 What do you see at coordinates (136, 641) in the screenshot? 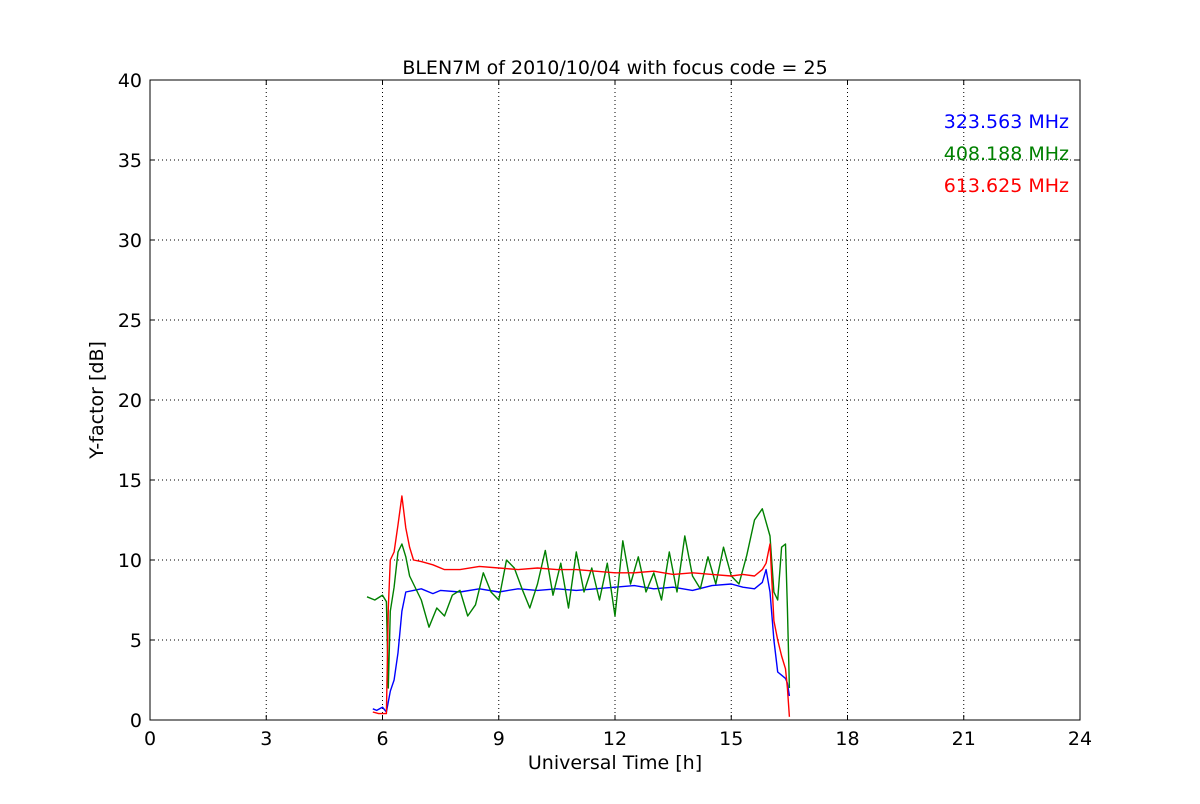
I see `y-tick-label: 5` at bounding box center [136, 641].